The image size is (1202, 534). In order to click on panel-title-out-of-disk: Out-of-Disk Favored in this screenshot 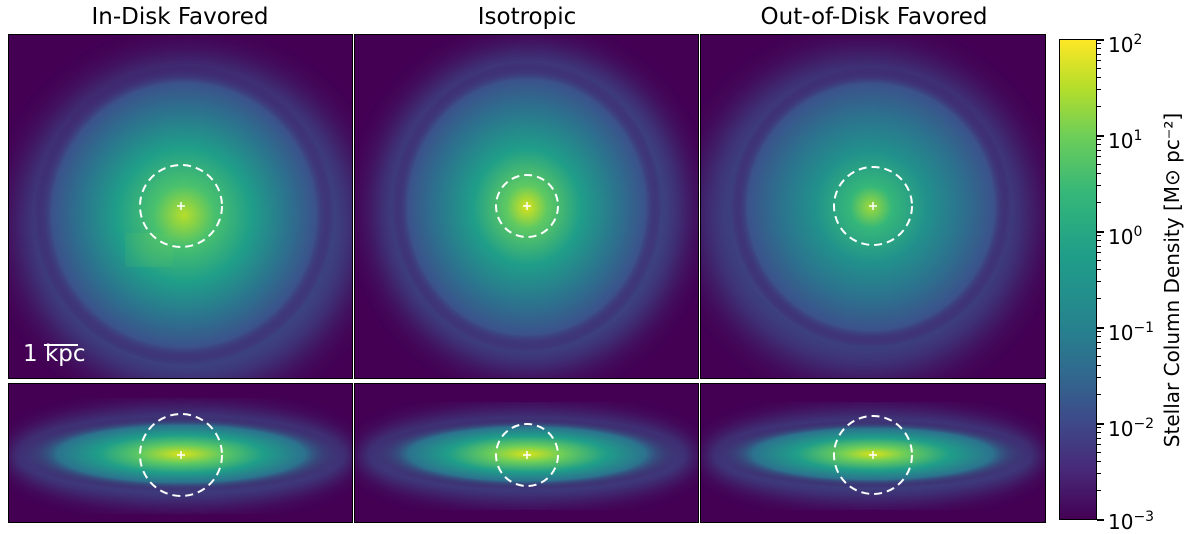, I will do `click(874, 17)`.